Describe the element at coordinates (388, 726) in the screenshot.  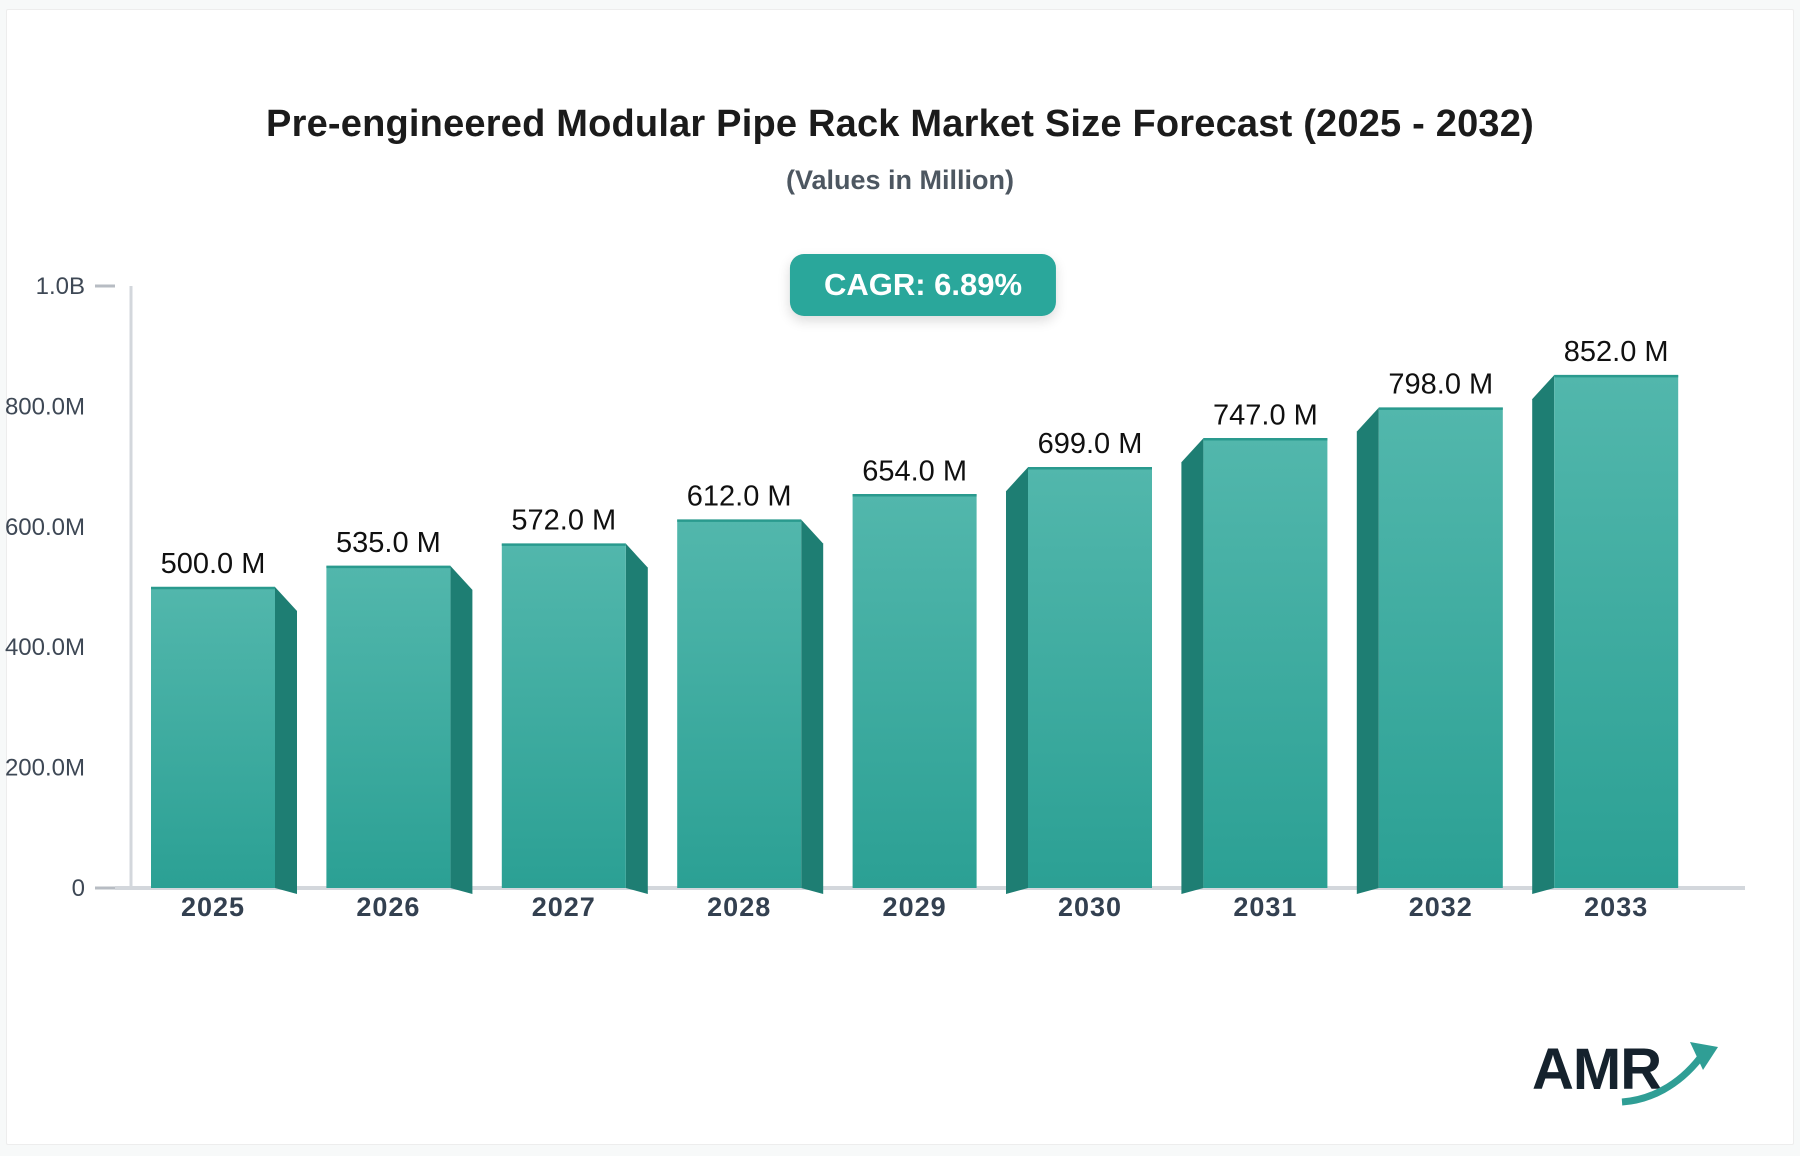
I see `bar-2026-face` at that location.